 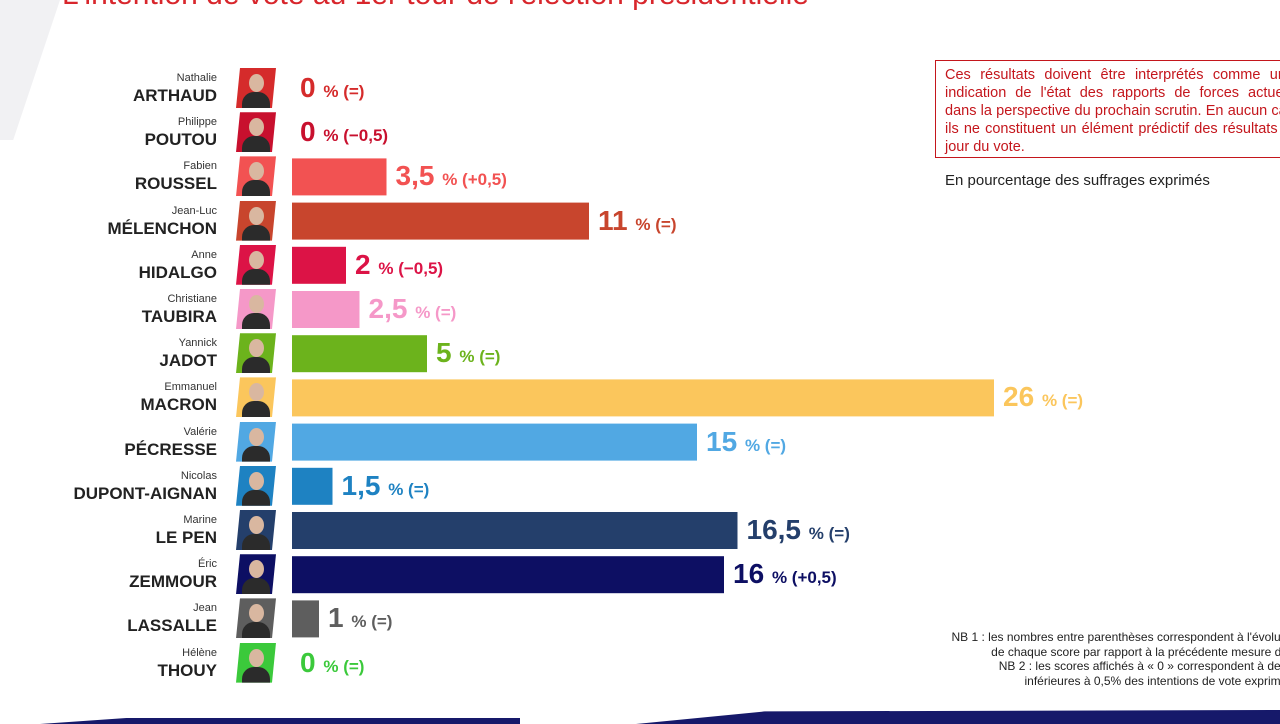 What do you see at coordinates (200, 166) in the screenshot?
I see `candidate-first-name: Fabien` at bounding box center [200, 166].